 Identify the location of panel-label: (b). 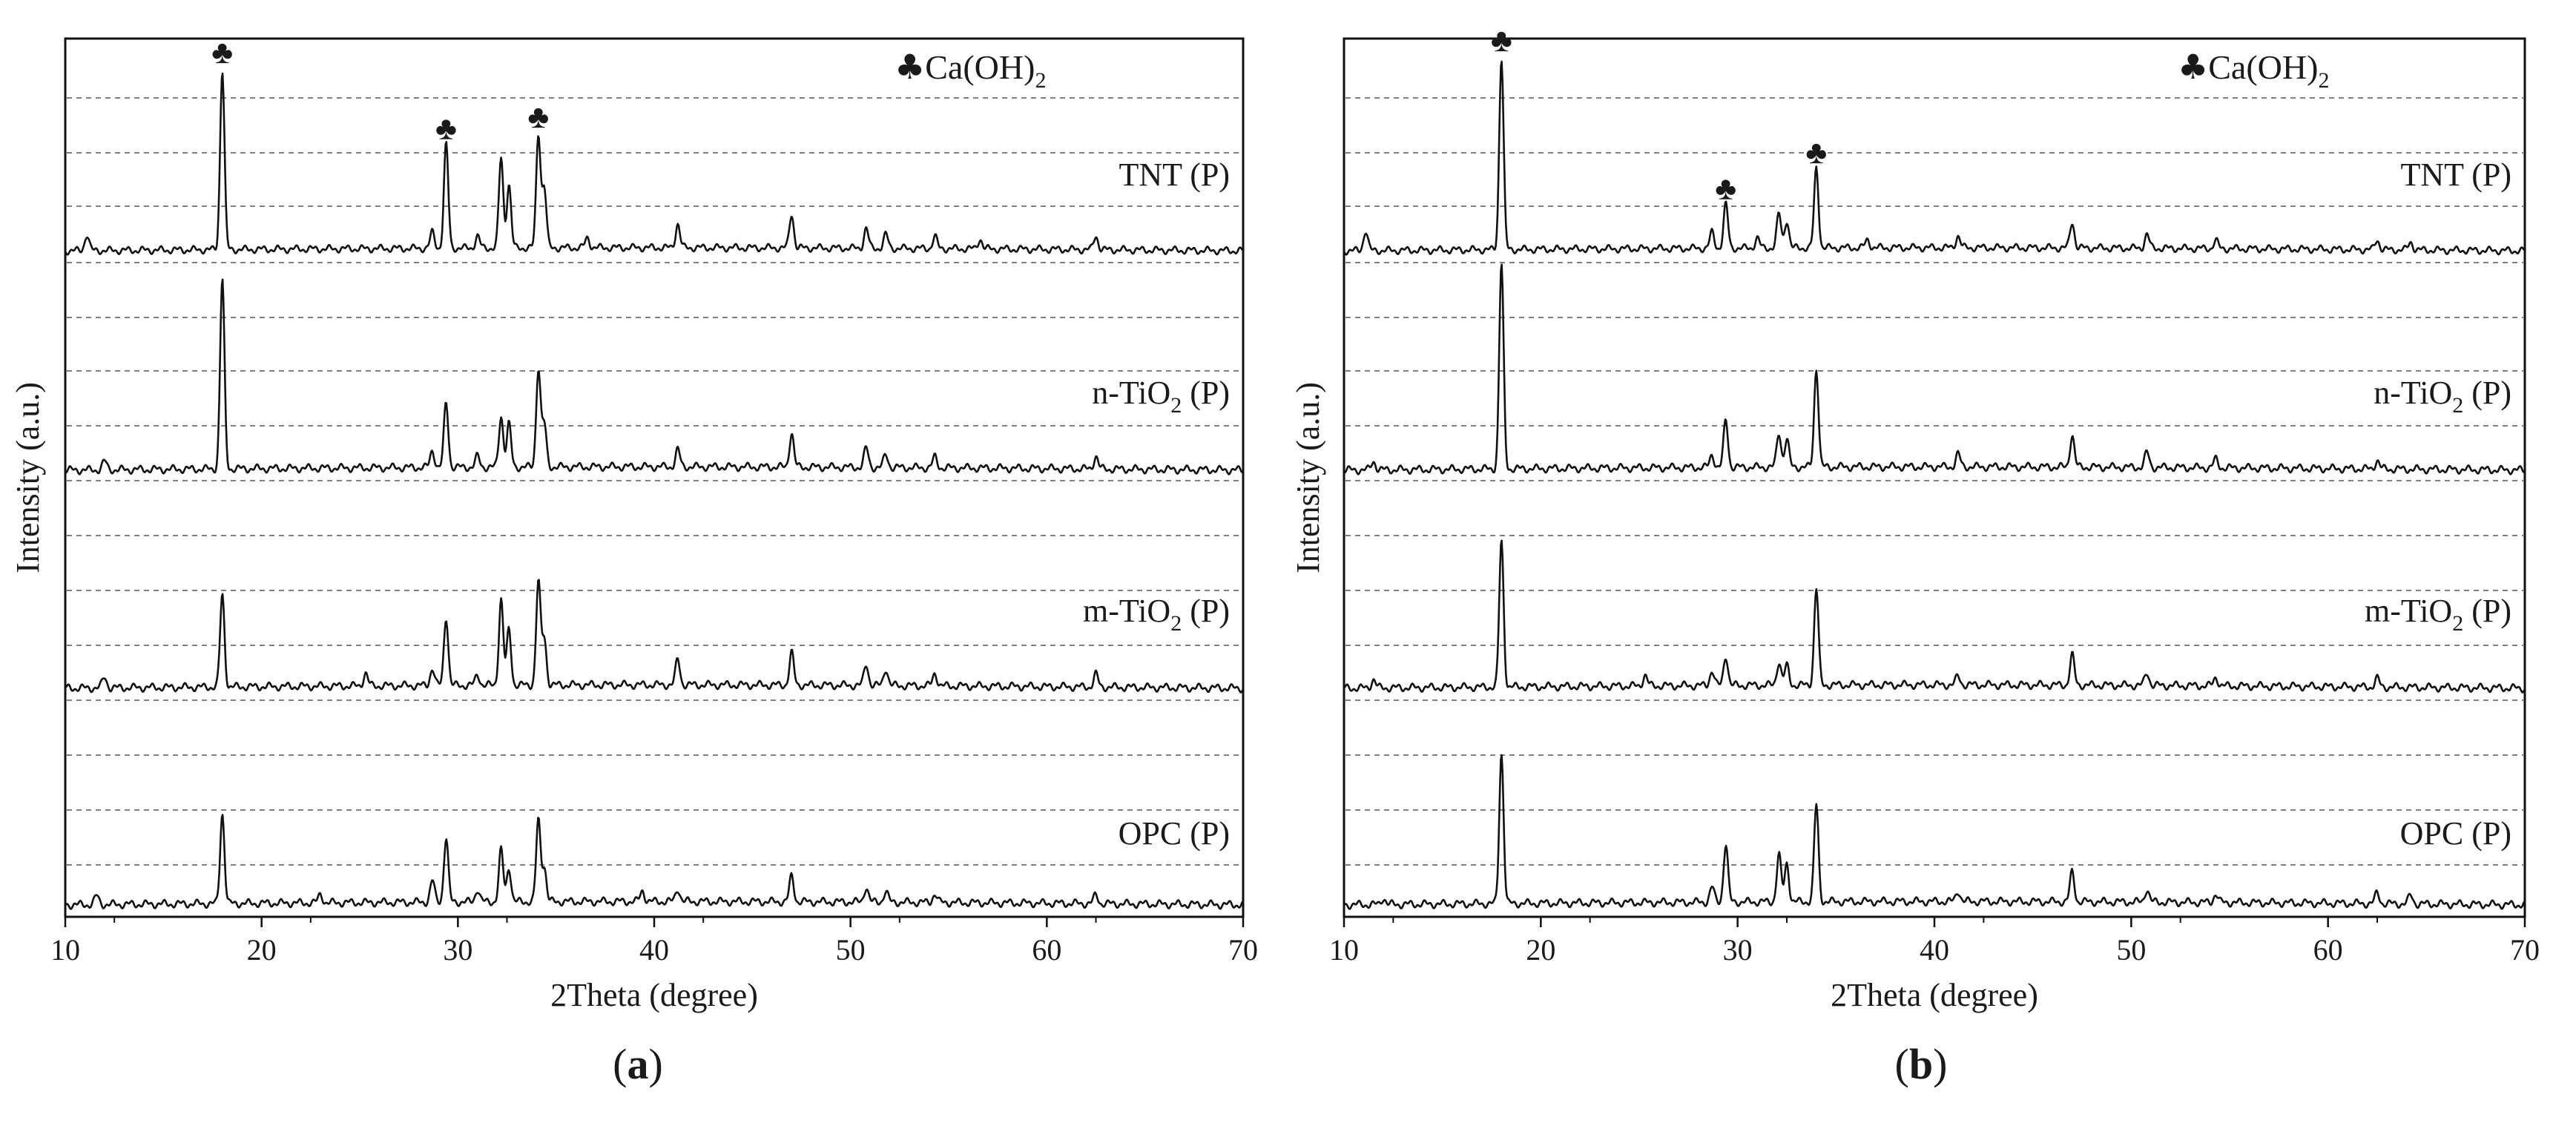
(1921, 1064).